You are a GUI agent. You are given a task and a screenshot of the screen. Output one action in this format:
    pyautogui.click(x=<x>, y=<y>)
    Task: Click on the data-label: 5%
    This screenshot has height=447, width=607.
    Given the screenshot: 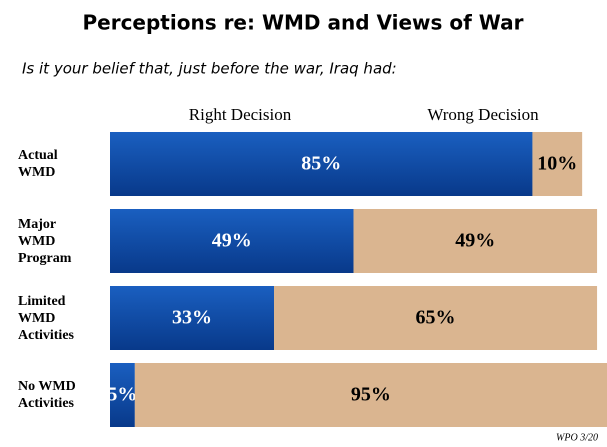 What is the action you would take?
    pyautogui.click(x=122, y=395)
    